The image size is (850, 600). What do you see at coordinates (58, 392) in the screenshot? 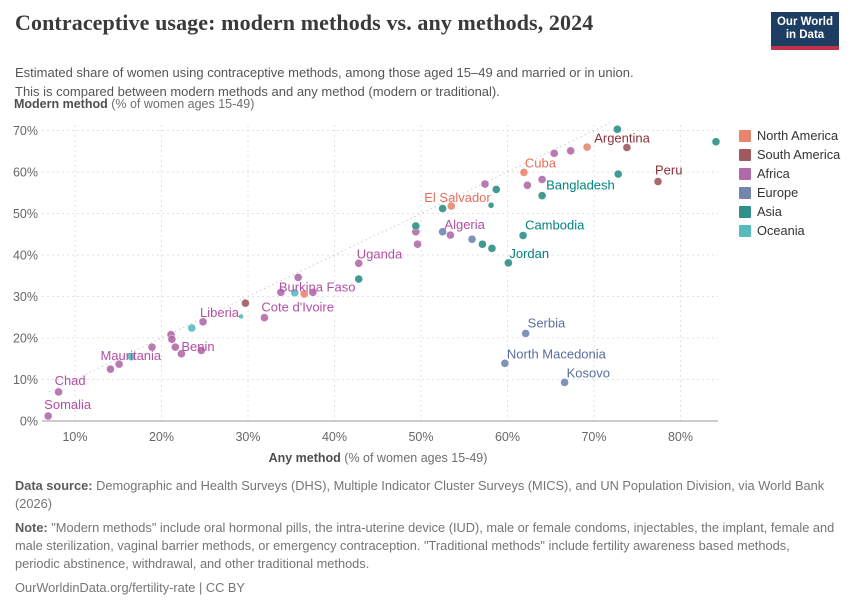
I see `data-point-chad` at bounding box center [58, 392].